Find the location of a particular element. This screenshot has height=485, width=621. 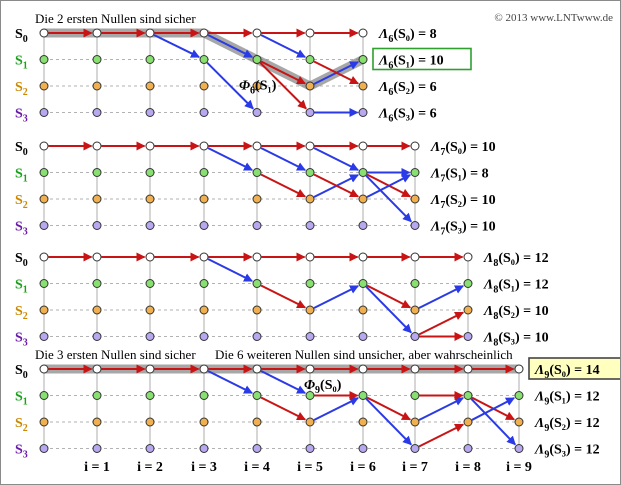

step-label: i = 4 is located at coordinates (257, 467).